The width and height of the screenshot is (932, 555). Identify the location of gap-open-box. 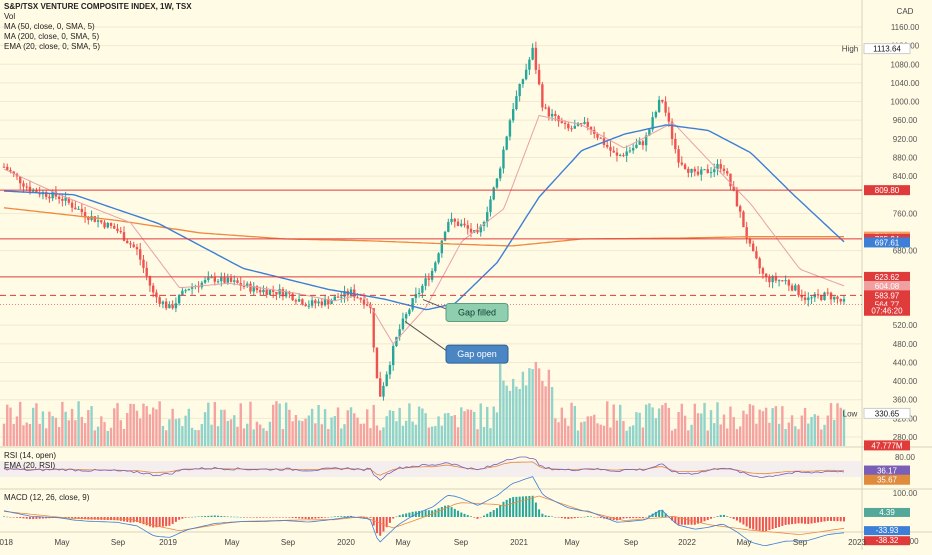
(477, 354).